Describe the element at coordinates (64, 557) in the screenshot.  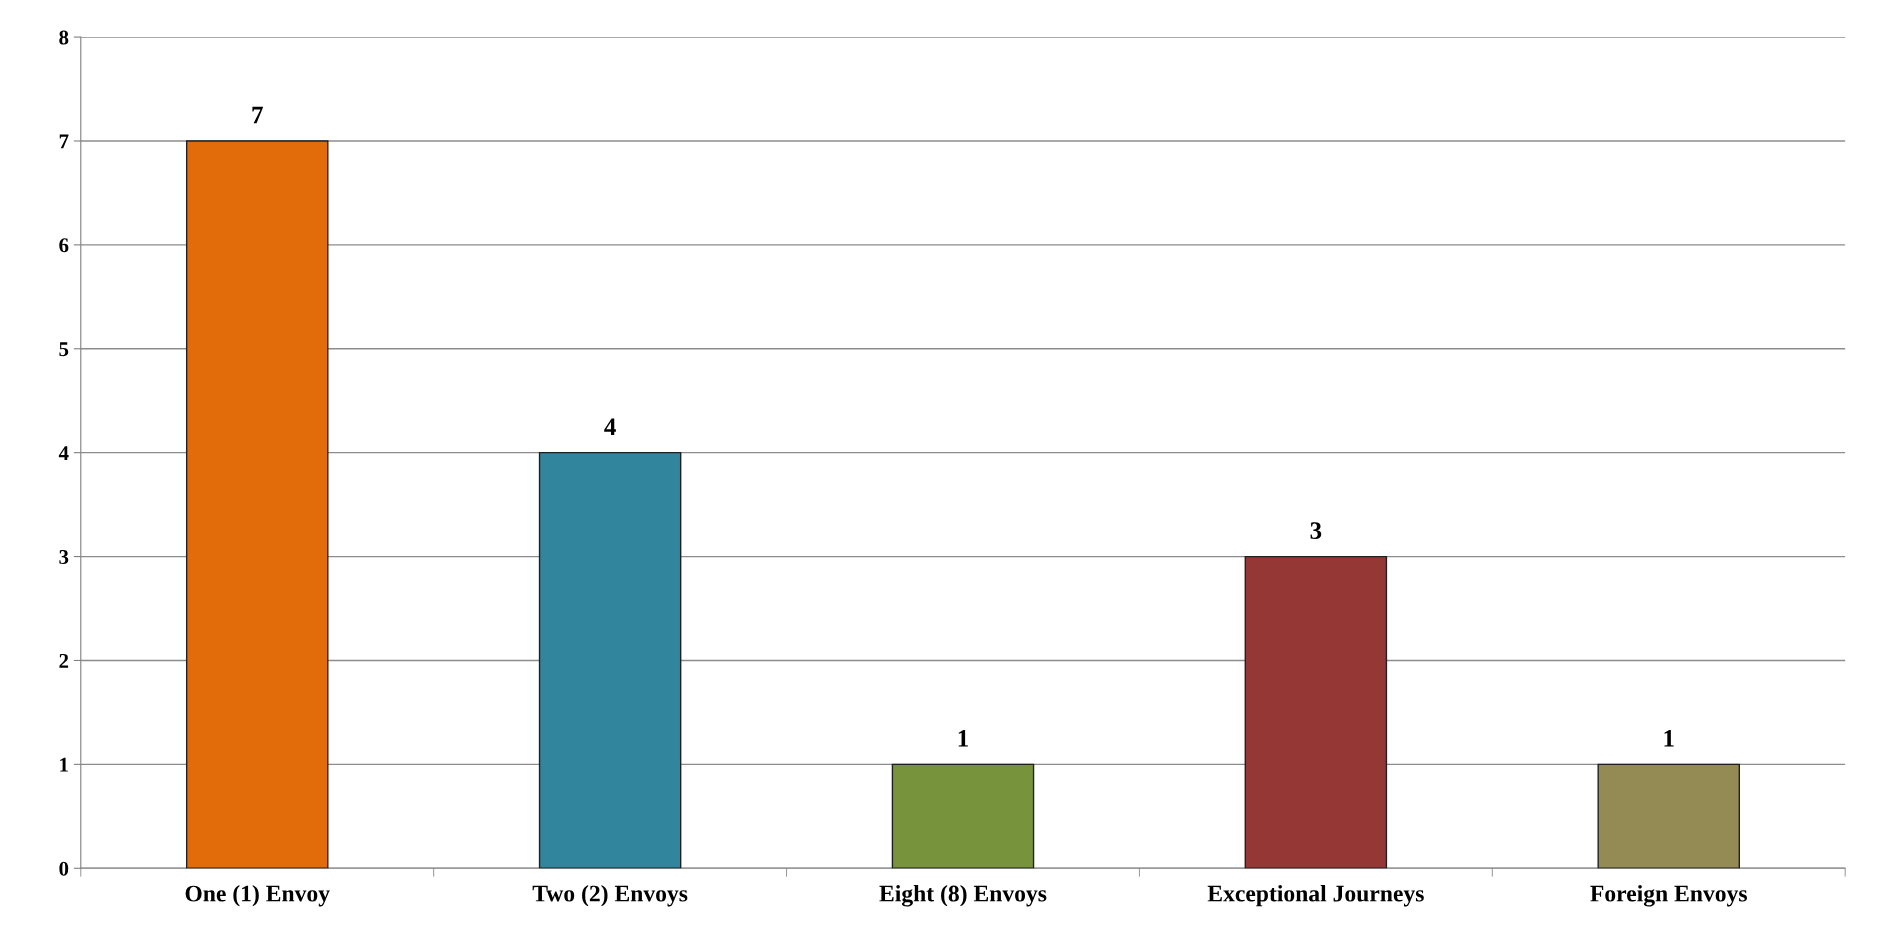
I see `y-tick-label: 3` at that location.